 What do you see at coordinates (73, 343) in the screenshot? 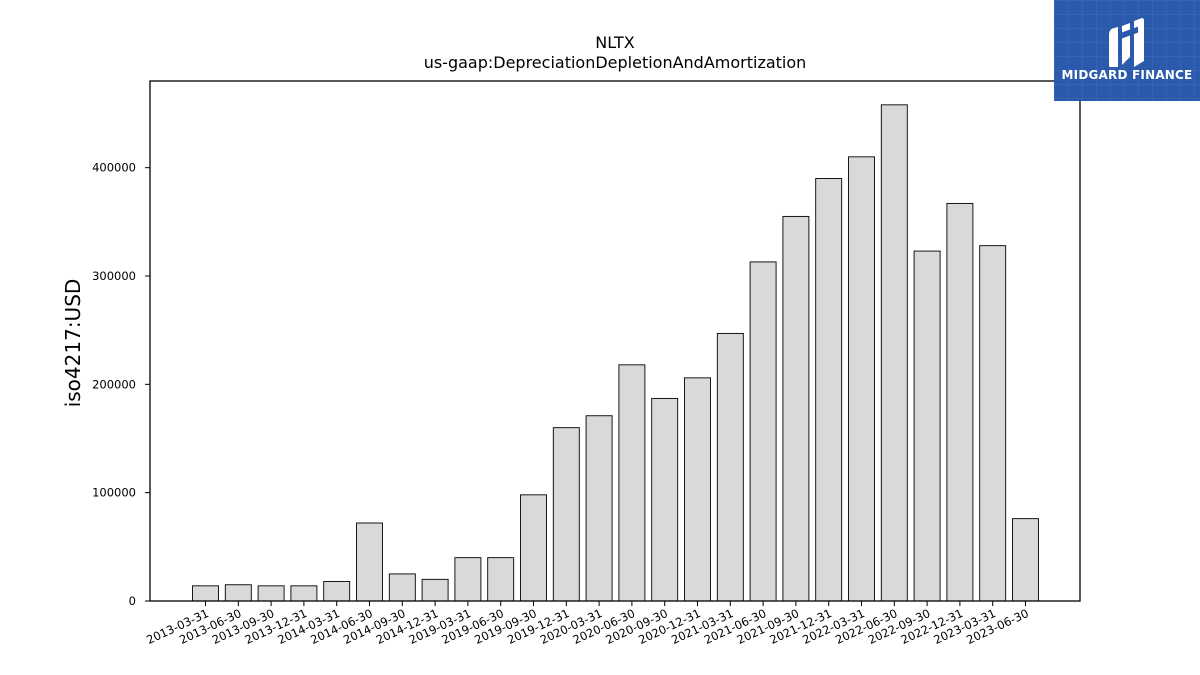
I see `y-axis-label: iso4217:USD` at bounding box center [73, 343].